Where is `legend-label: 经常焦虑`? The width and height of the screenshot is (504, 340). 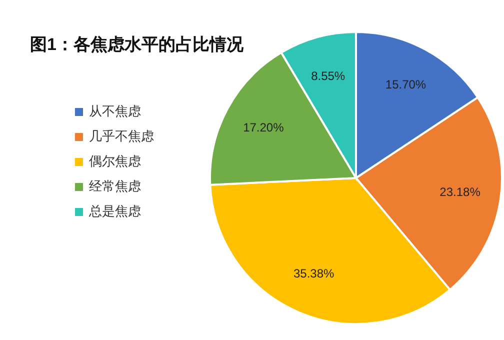
legend-label: 经常焦虑 is located at coordinates (115, 186).